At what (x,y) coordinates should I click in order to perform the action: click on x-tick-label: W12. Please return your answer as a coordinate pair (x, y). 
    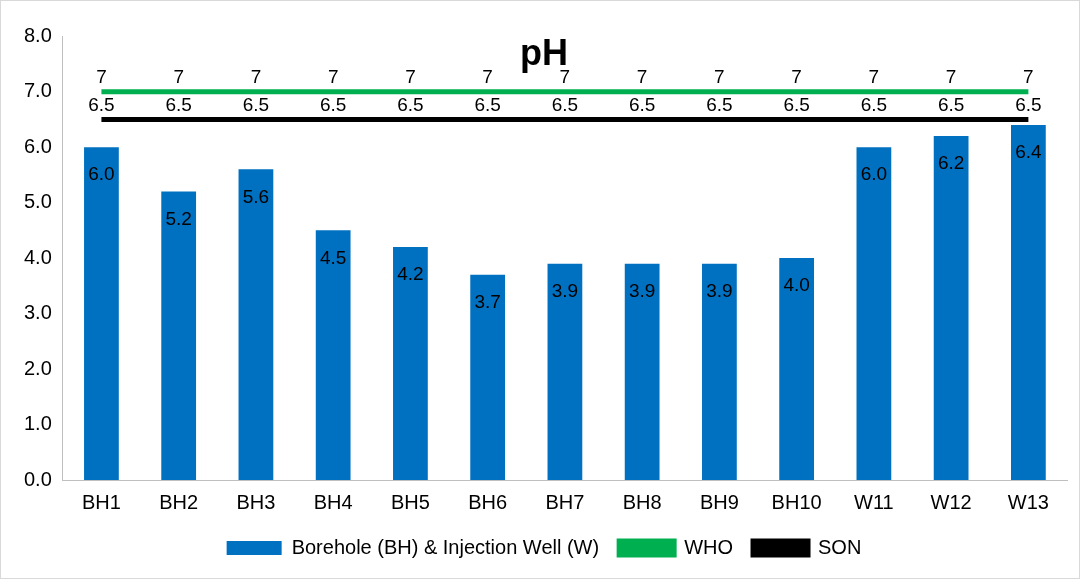
    Looking at the image, I should click on (951, 501).